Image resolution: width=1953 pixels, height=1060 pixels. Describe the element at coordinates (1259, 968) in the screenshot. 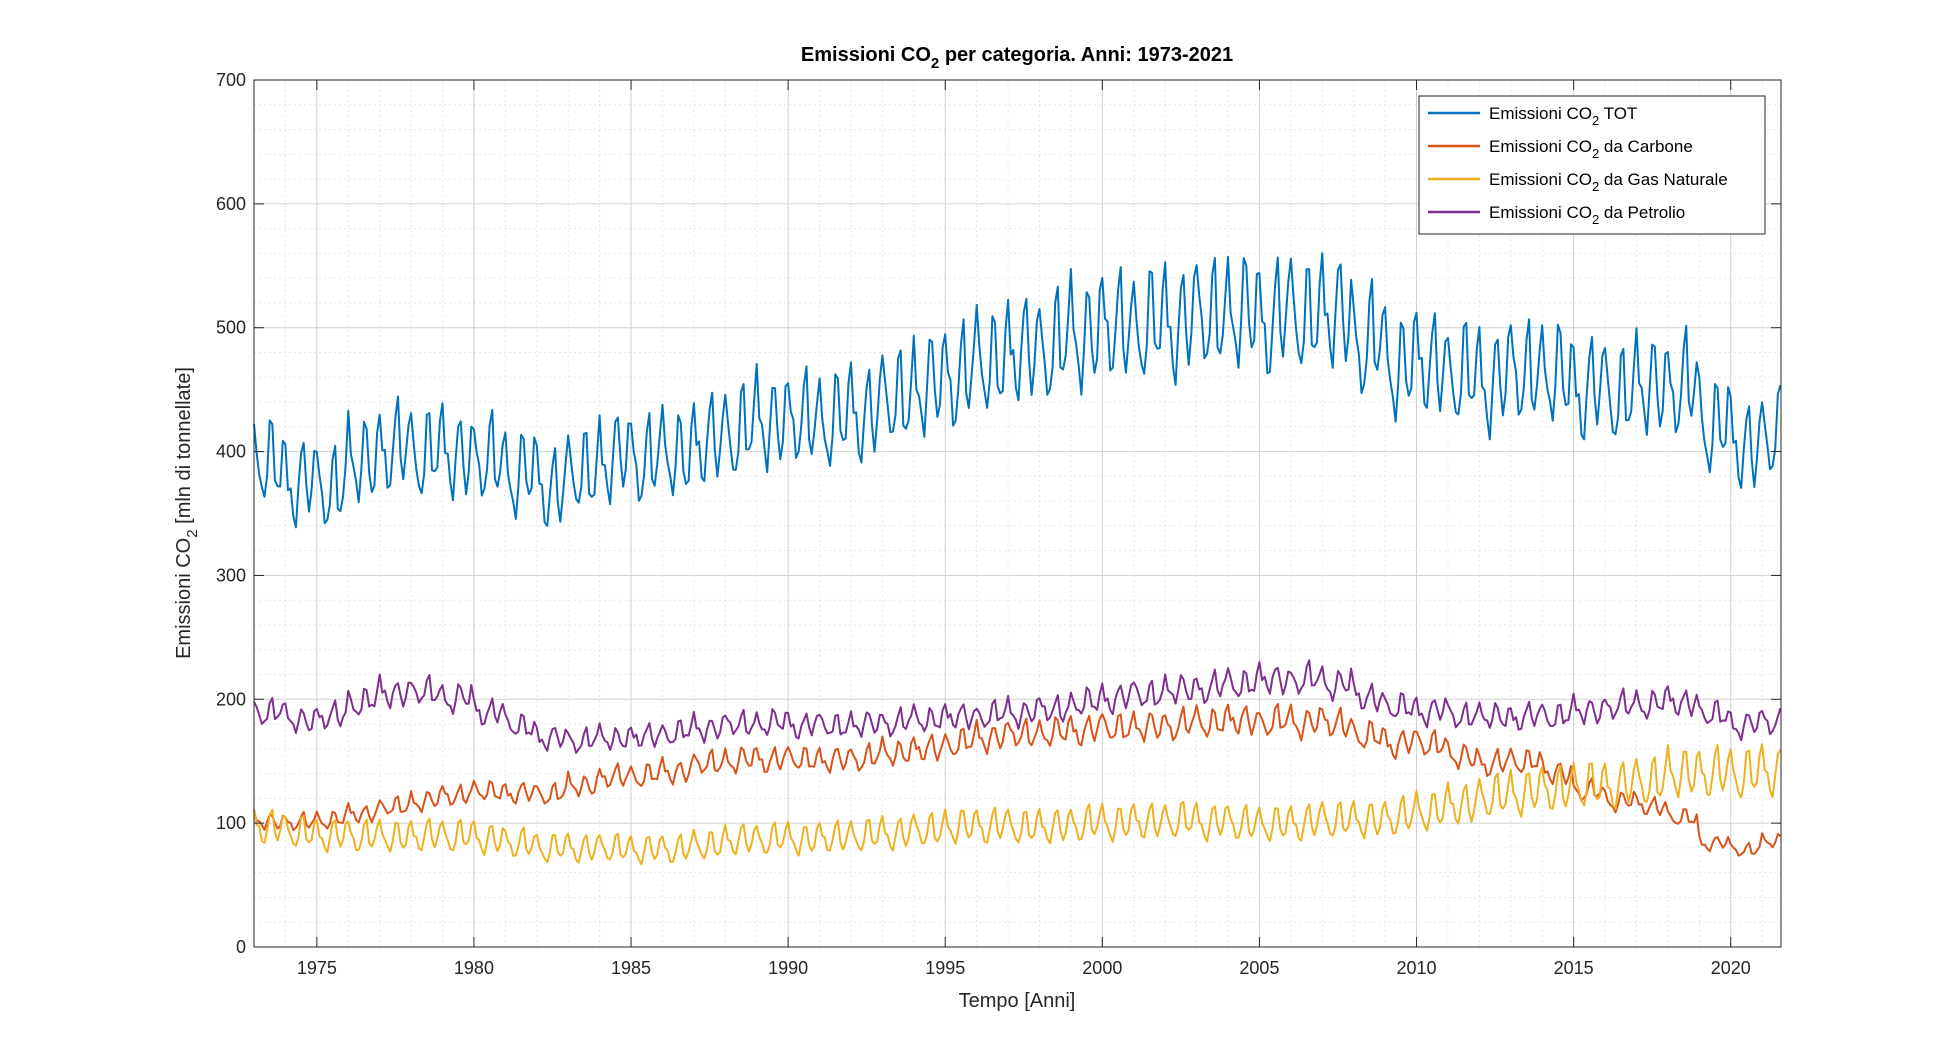

I see `x-tick-label: 2005` at that location.